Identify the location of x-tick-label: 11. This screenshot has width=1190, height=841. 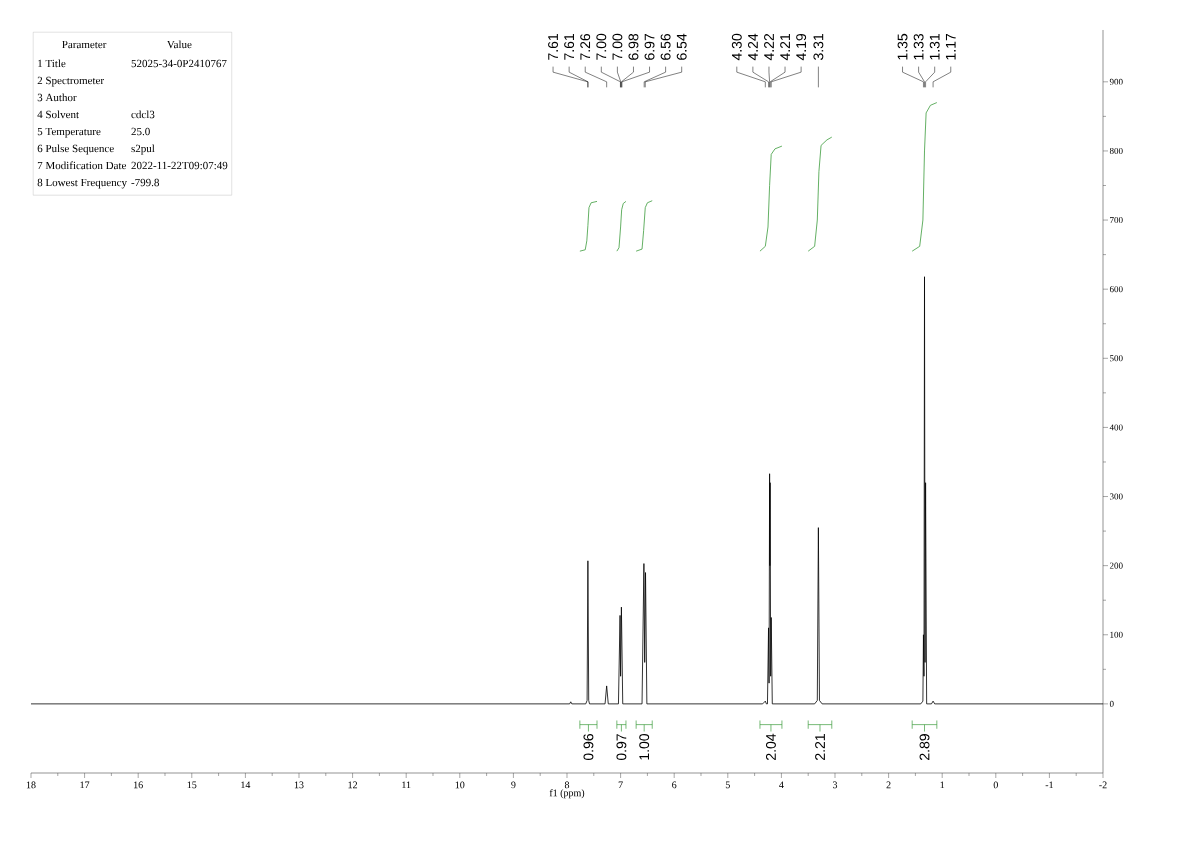
(406, 785).